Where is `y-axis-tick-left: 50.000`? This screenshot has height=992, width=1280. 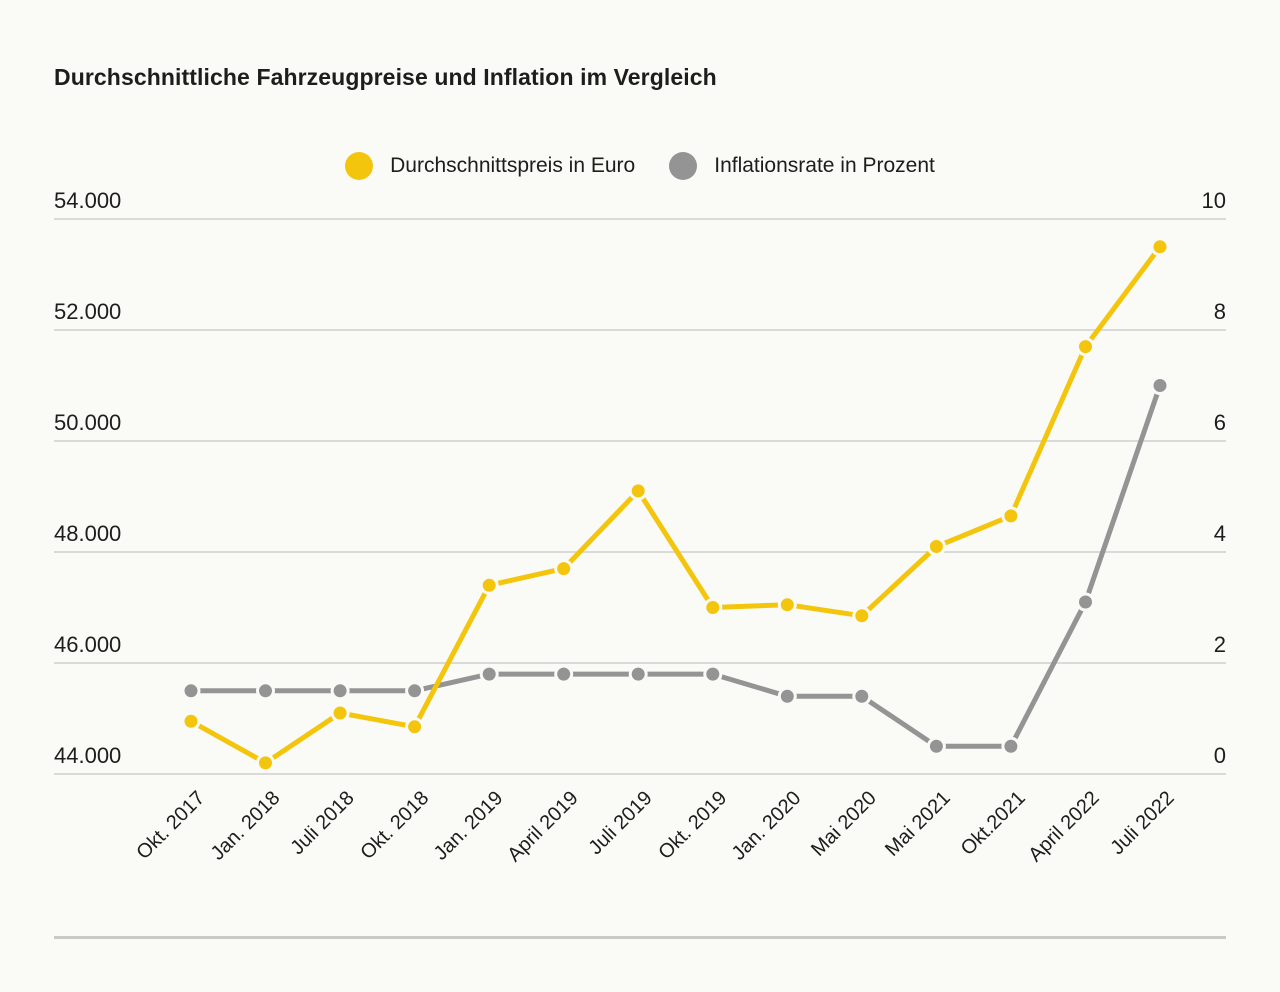 y-axis-tick-left: 50.000 is located at coordinates (88, 422).